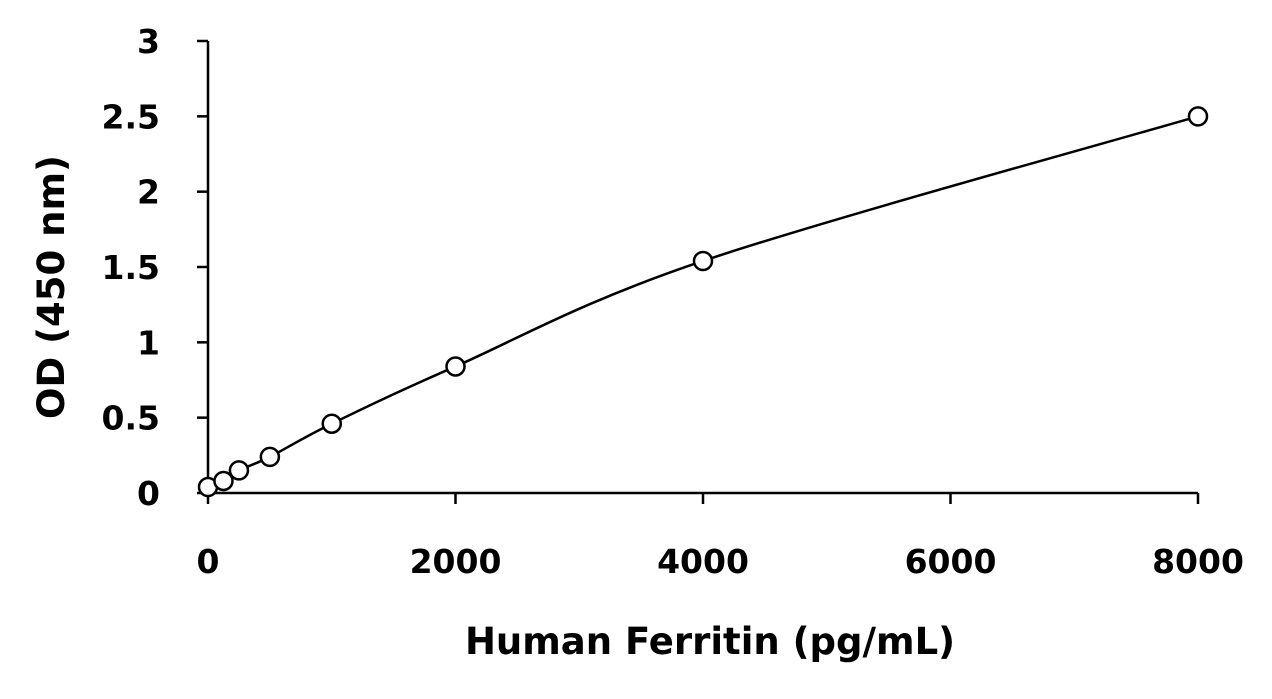 This screenshot has width=1272, height=699. I want to click on x-tick-label: 6000, so click(951, 561).